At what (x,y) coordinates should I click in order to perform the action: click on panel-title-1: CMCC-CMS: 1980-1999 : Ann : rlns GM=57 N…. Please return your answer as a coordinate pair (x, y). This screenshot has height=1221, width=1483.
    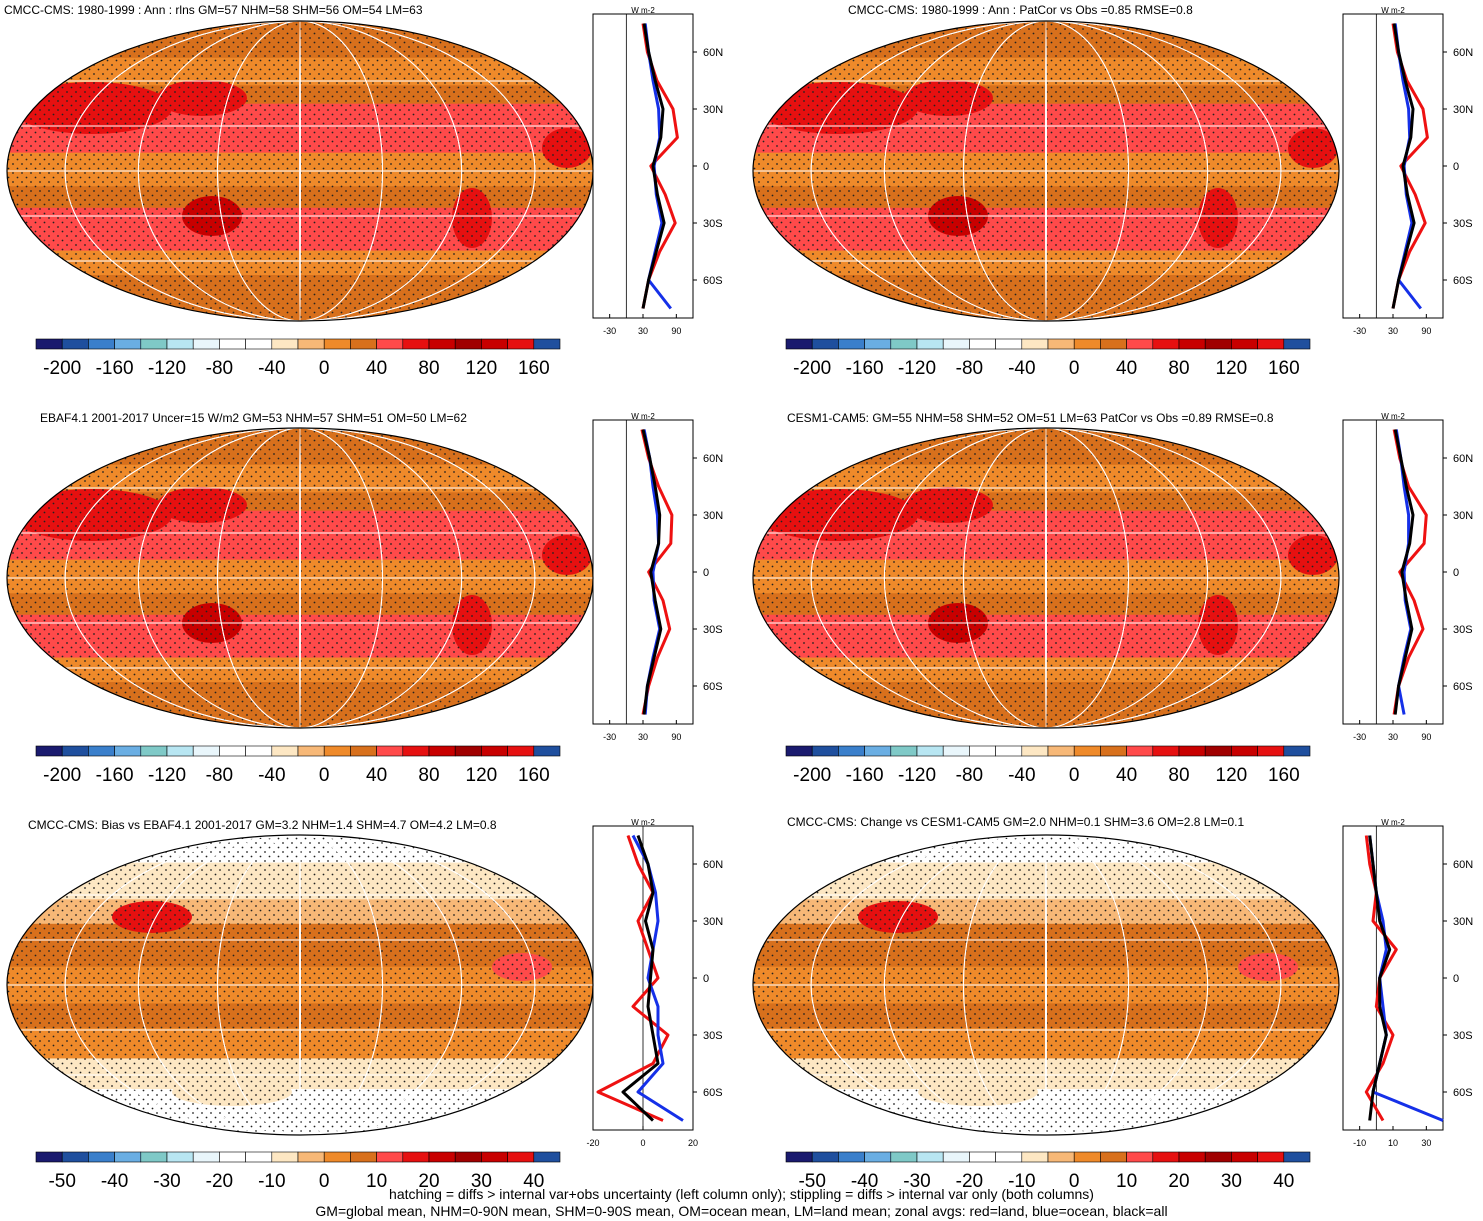
    Looking at the image, I should click on (213, 10).